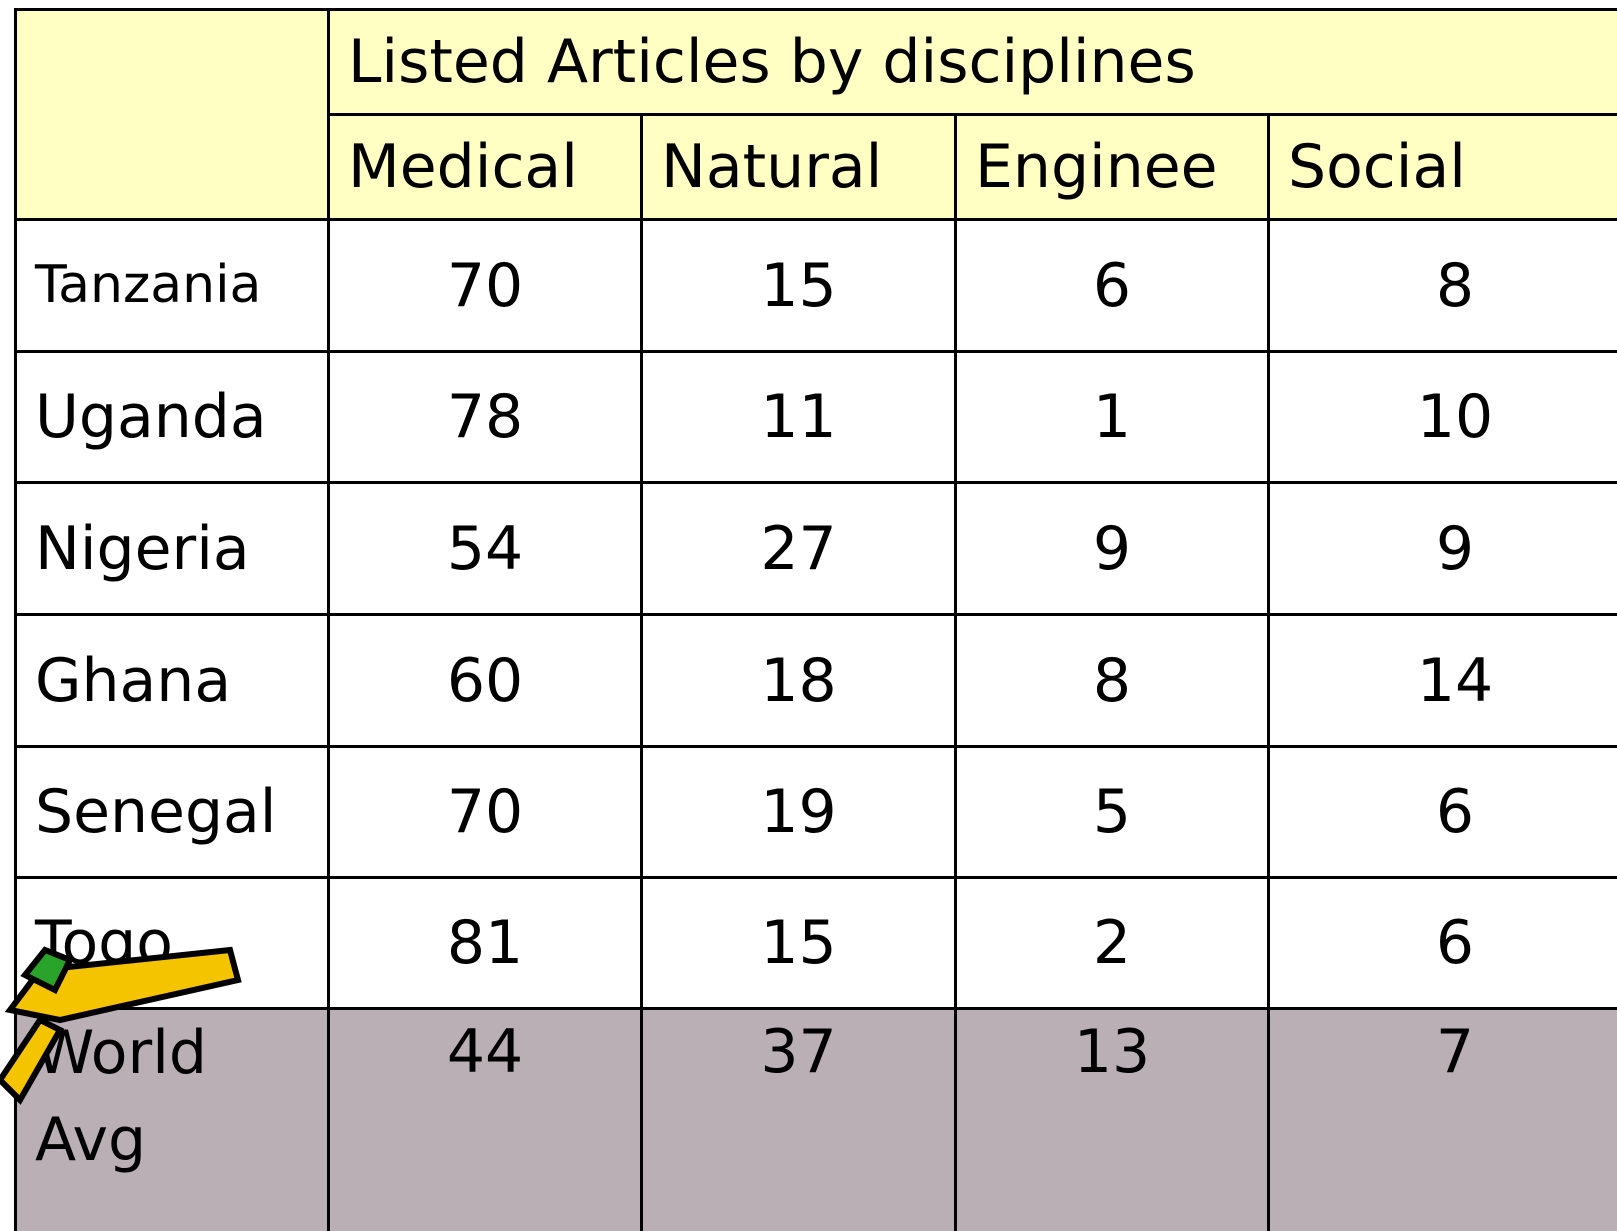  Describe the element at coordinates (798, 680) in the screenshot. I see `value-cell: 18` at that location.